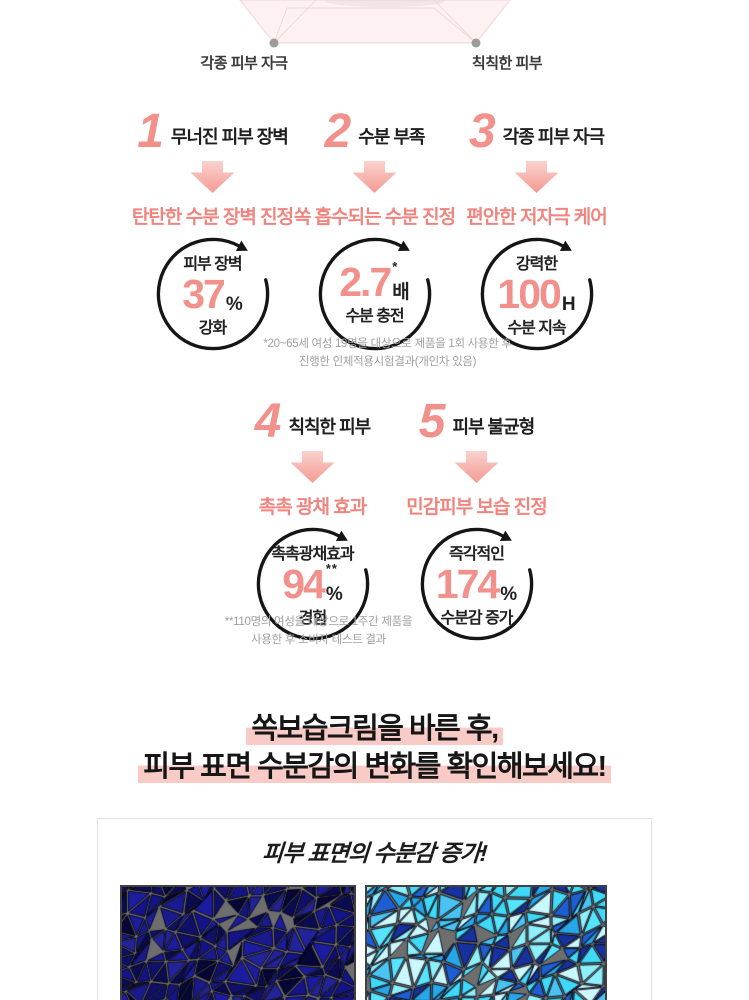 Image resolution: width=749 pixels, height=1000 pixels. Describe the element at coordinates (374, 853) in the screenshot. I see `moisture-box-title: 피부 표면의 수분감 증가!` at that location.